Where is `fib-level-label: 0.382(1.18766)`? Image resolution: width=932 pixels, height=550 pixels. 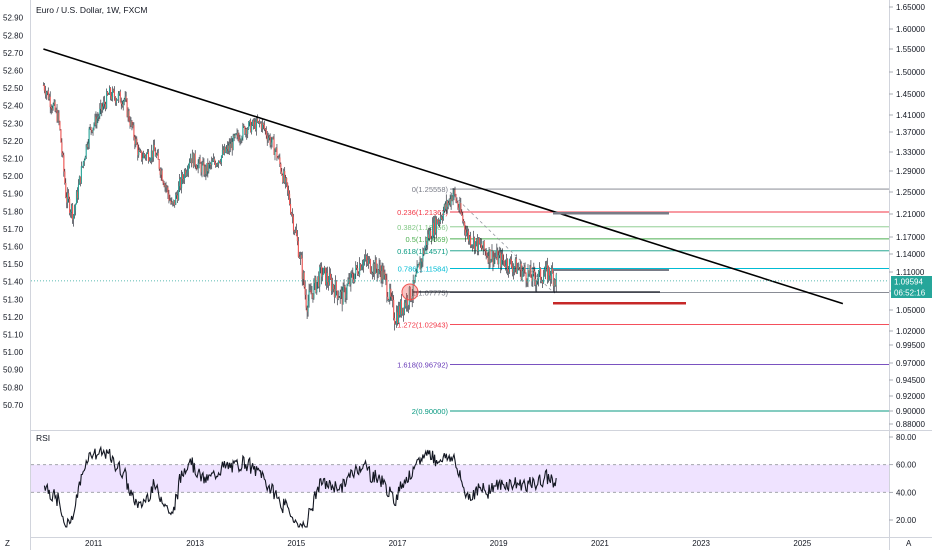
fib-level-label: 0.382(1.18766) is located at coordinates (422, 227).